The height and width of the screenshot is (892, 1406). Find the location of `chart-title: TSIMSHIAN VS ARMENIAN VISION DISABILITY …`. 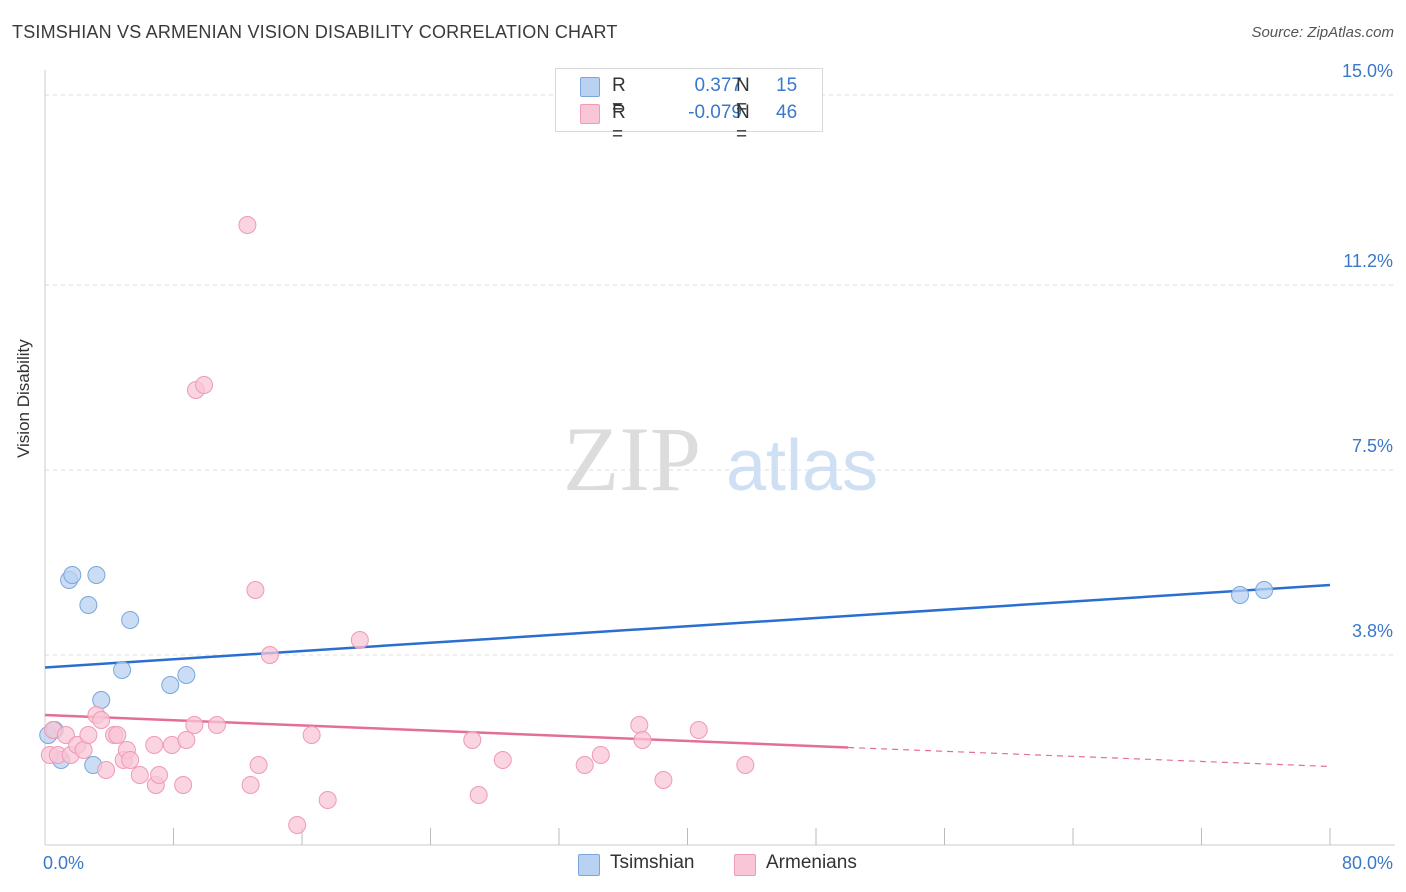

chart-title: TSIMSHIAN VS ARMENIAN VISION DISABILITY … is located at coordinates (315, 32).